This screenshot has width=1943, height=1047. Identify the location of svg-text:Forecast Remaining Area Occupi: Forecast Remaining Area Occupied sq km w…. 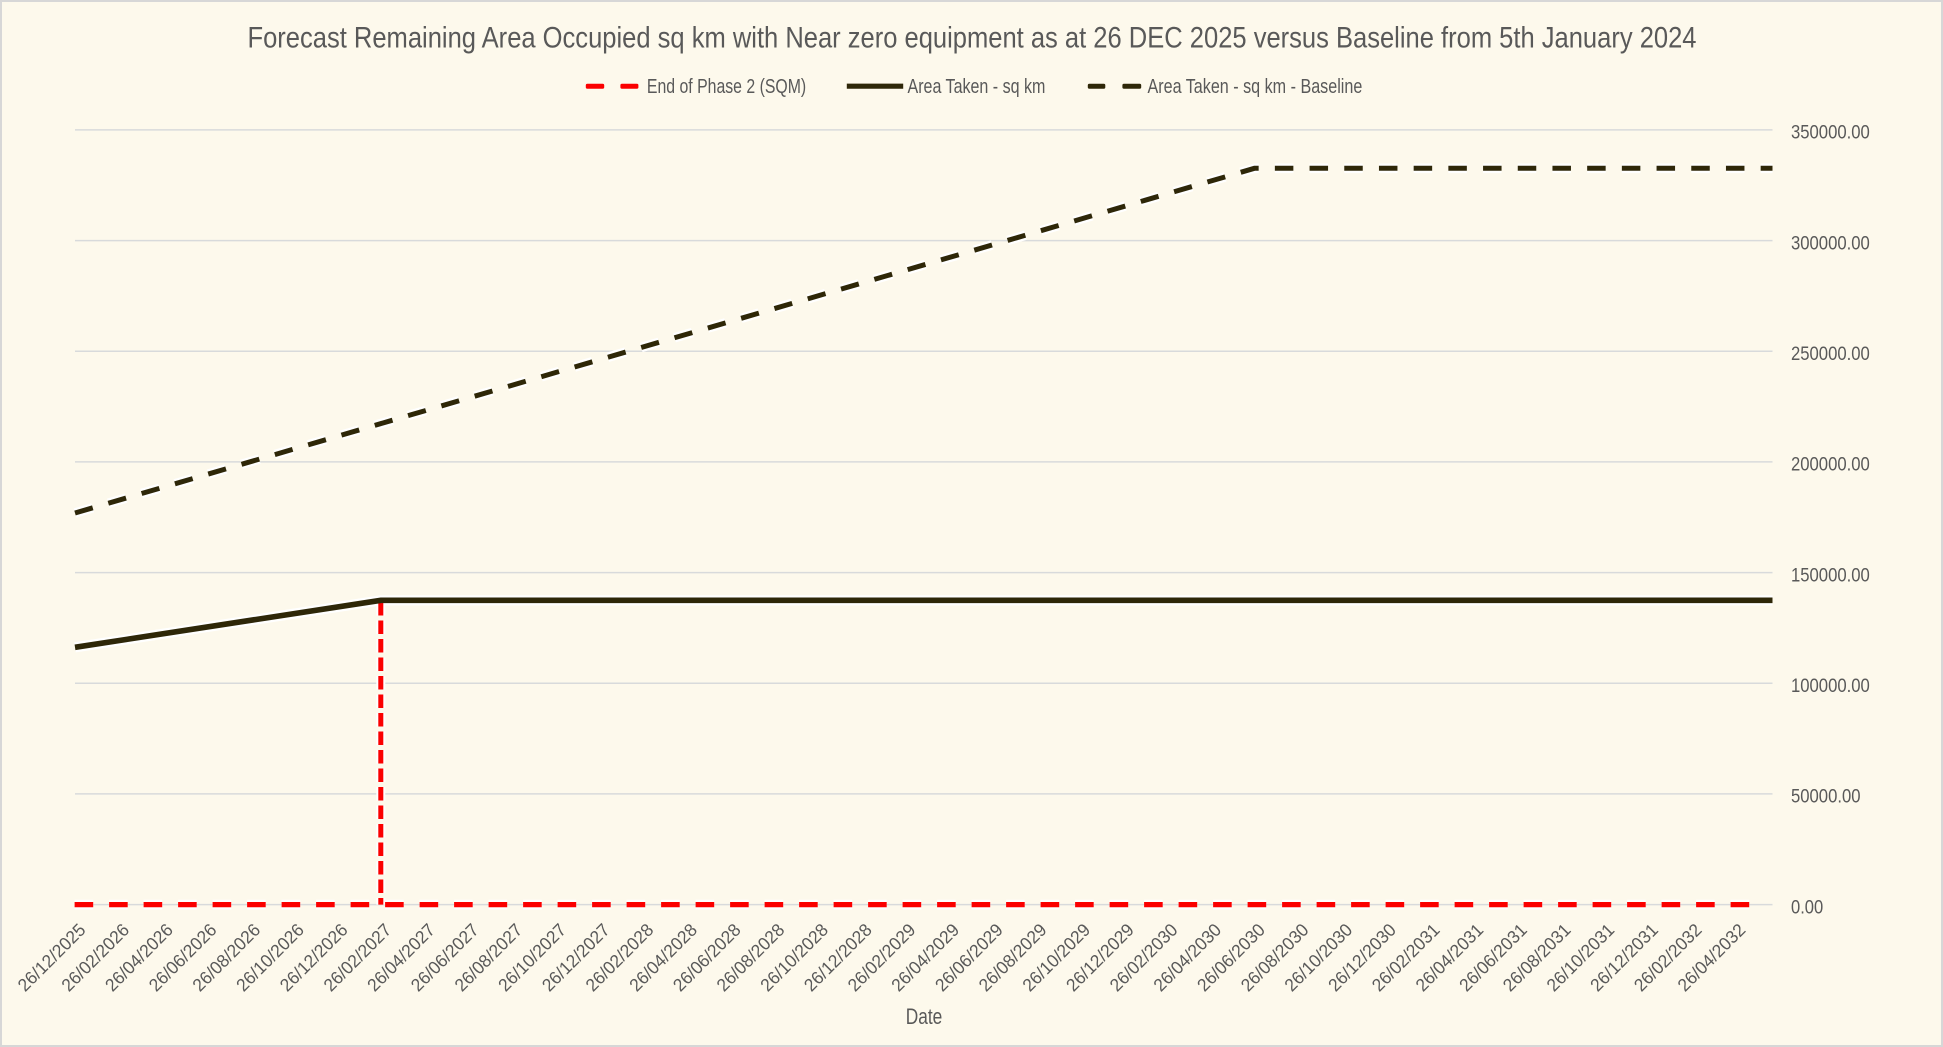
(972, 38).